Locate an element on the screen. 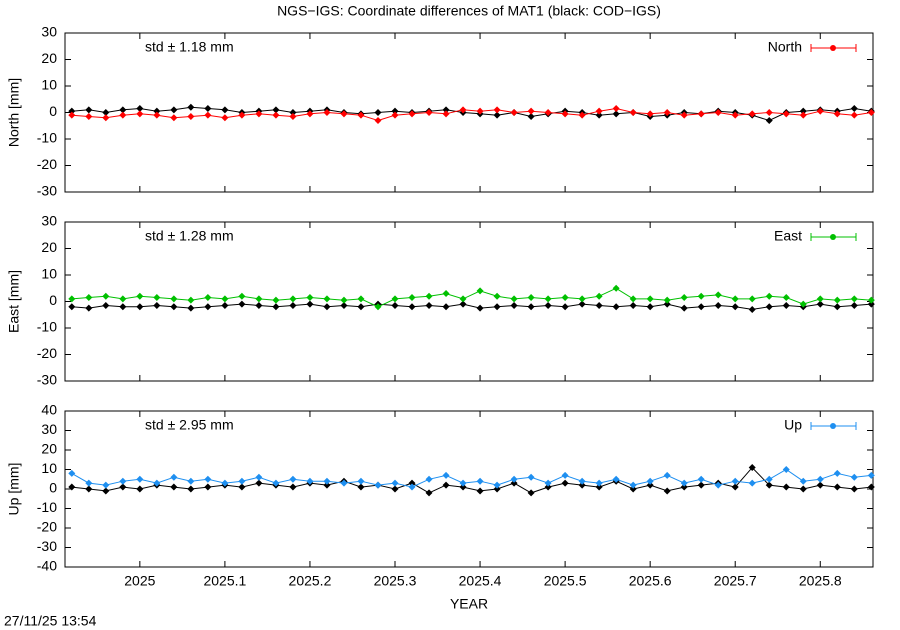  legend-label: Up is located at coordinates (793, 425).